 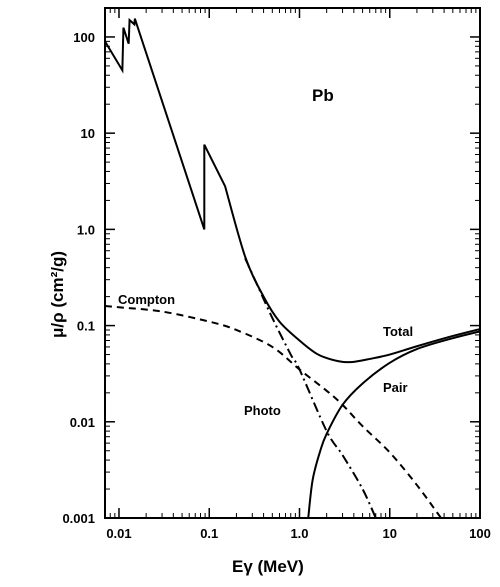 I want to click on y-tick-label: 0.01, so click(x=82, y=422).